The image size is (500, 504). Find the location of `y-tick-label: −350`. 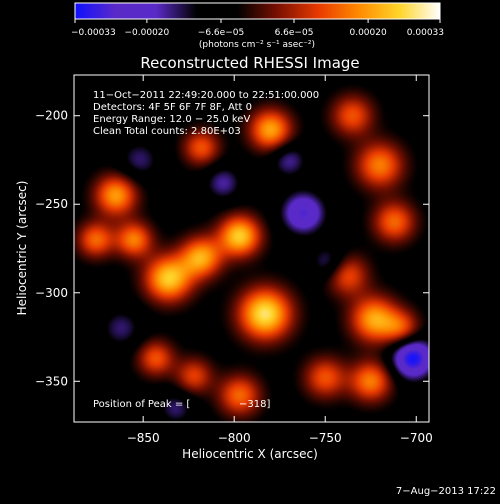

y-tick-label: −350 is located at coordinates (51, 381).